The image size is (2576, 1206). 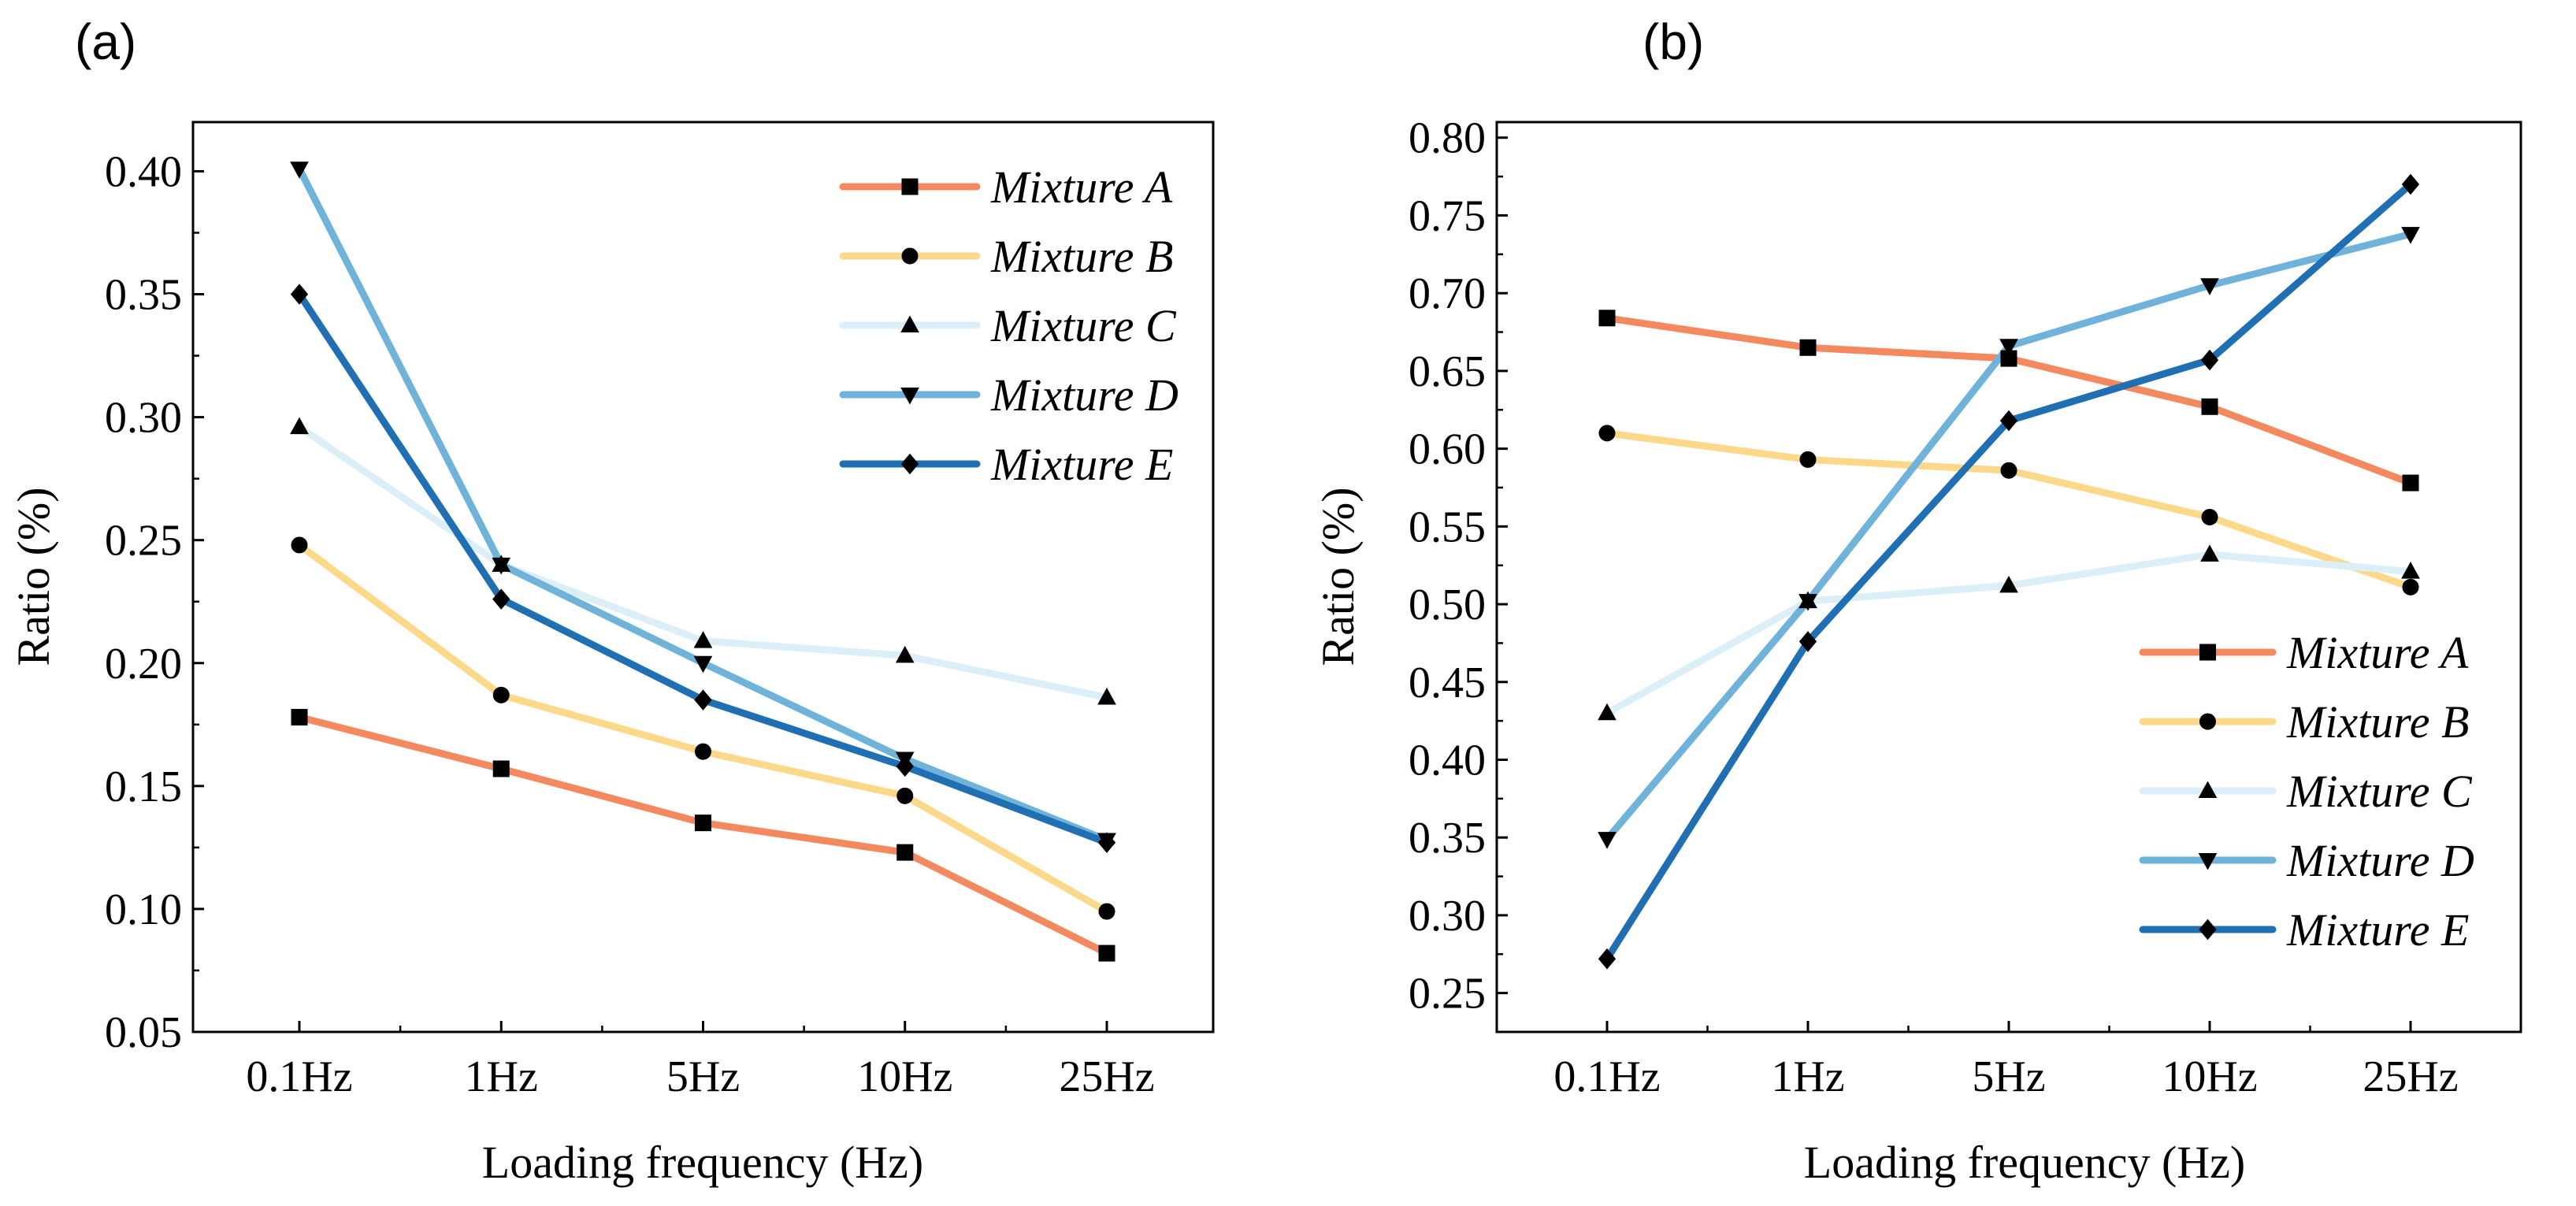 What do you see at coordinates (1081, 465) in the screenshot?
I see `panel-a-legend-label: Mixture E` at bounding box center [1081, 465].